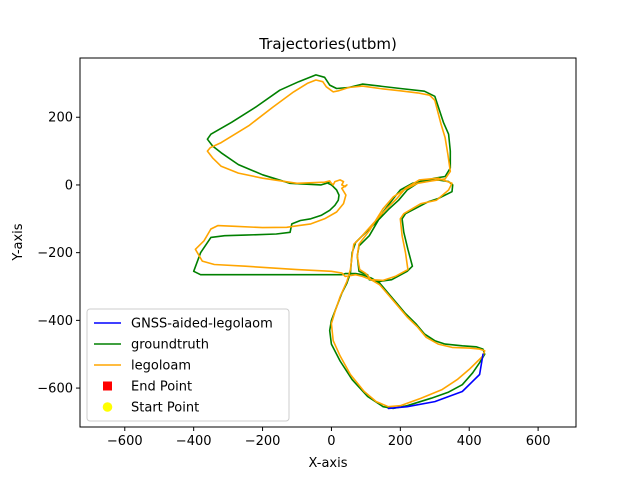  What do you see at coordinates (469, 441) in the screenshot?
I see `x-tick-label: 400` at bounding box center [469, 441].